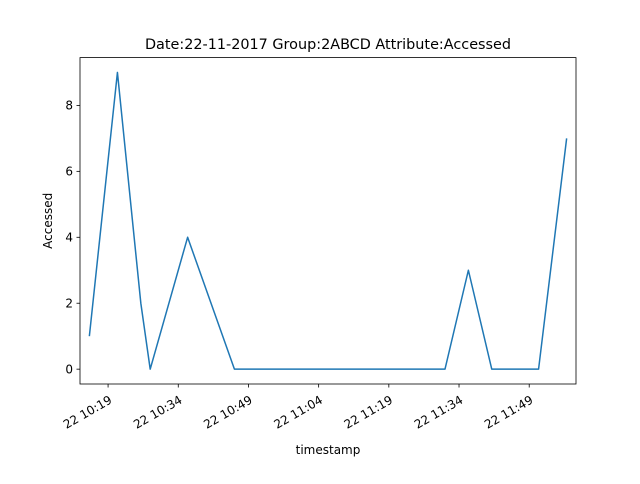 Image resolution: width=640 pixels, height=484 pixels. Describe the element at coordinates (69, 304) in the screenshot. I see `y-tick-label: 2` at that location.